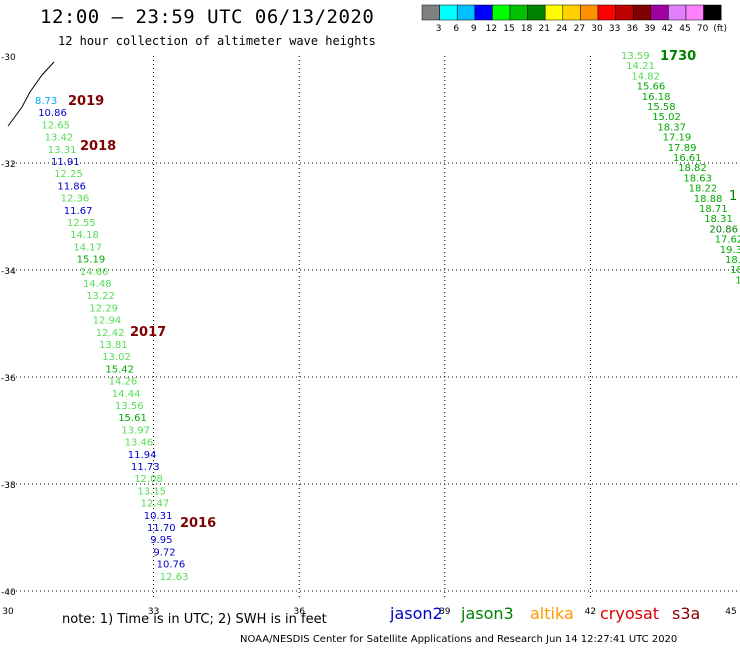 The width and height of the screenshot is (740, 650). Describe the element at coordinates (718, 219) in the screenshot. I see `swh-reading: 18.31` at that location.